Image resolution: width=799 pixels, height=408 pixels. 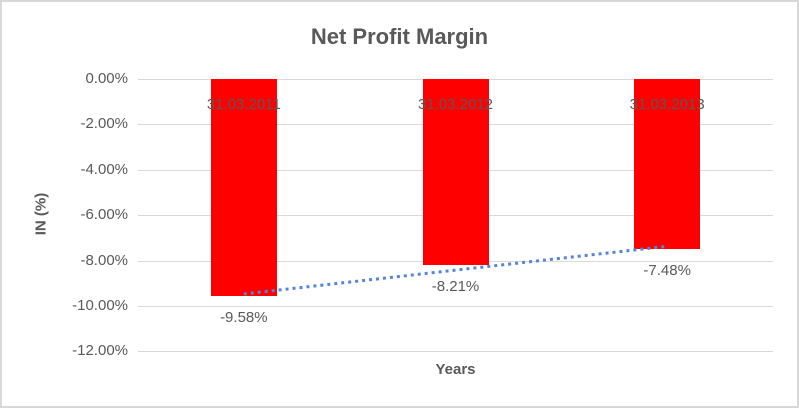 What do you see at coordinates (455, 369) in the screenshot?
I see `x-axis-title: Years` at bounding box center [455, 369].